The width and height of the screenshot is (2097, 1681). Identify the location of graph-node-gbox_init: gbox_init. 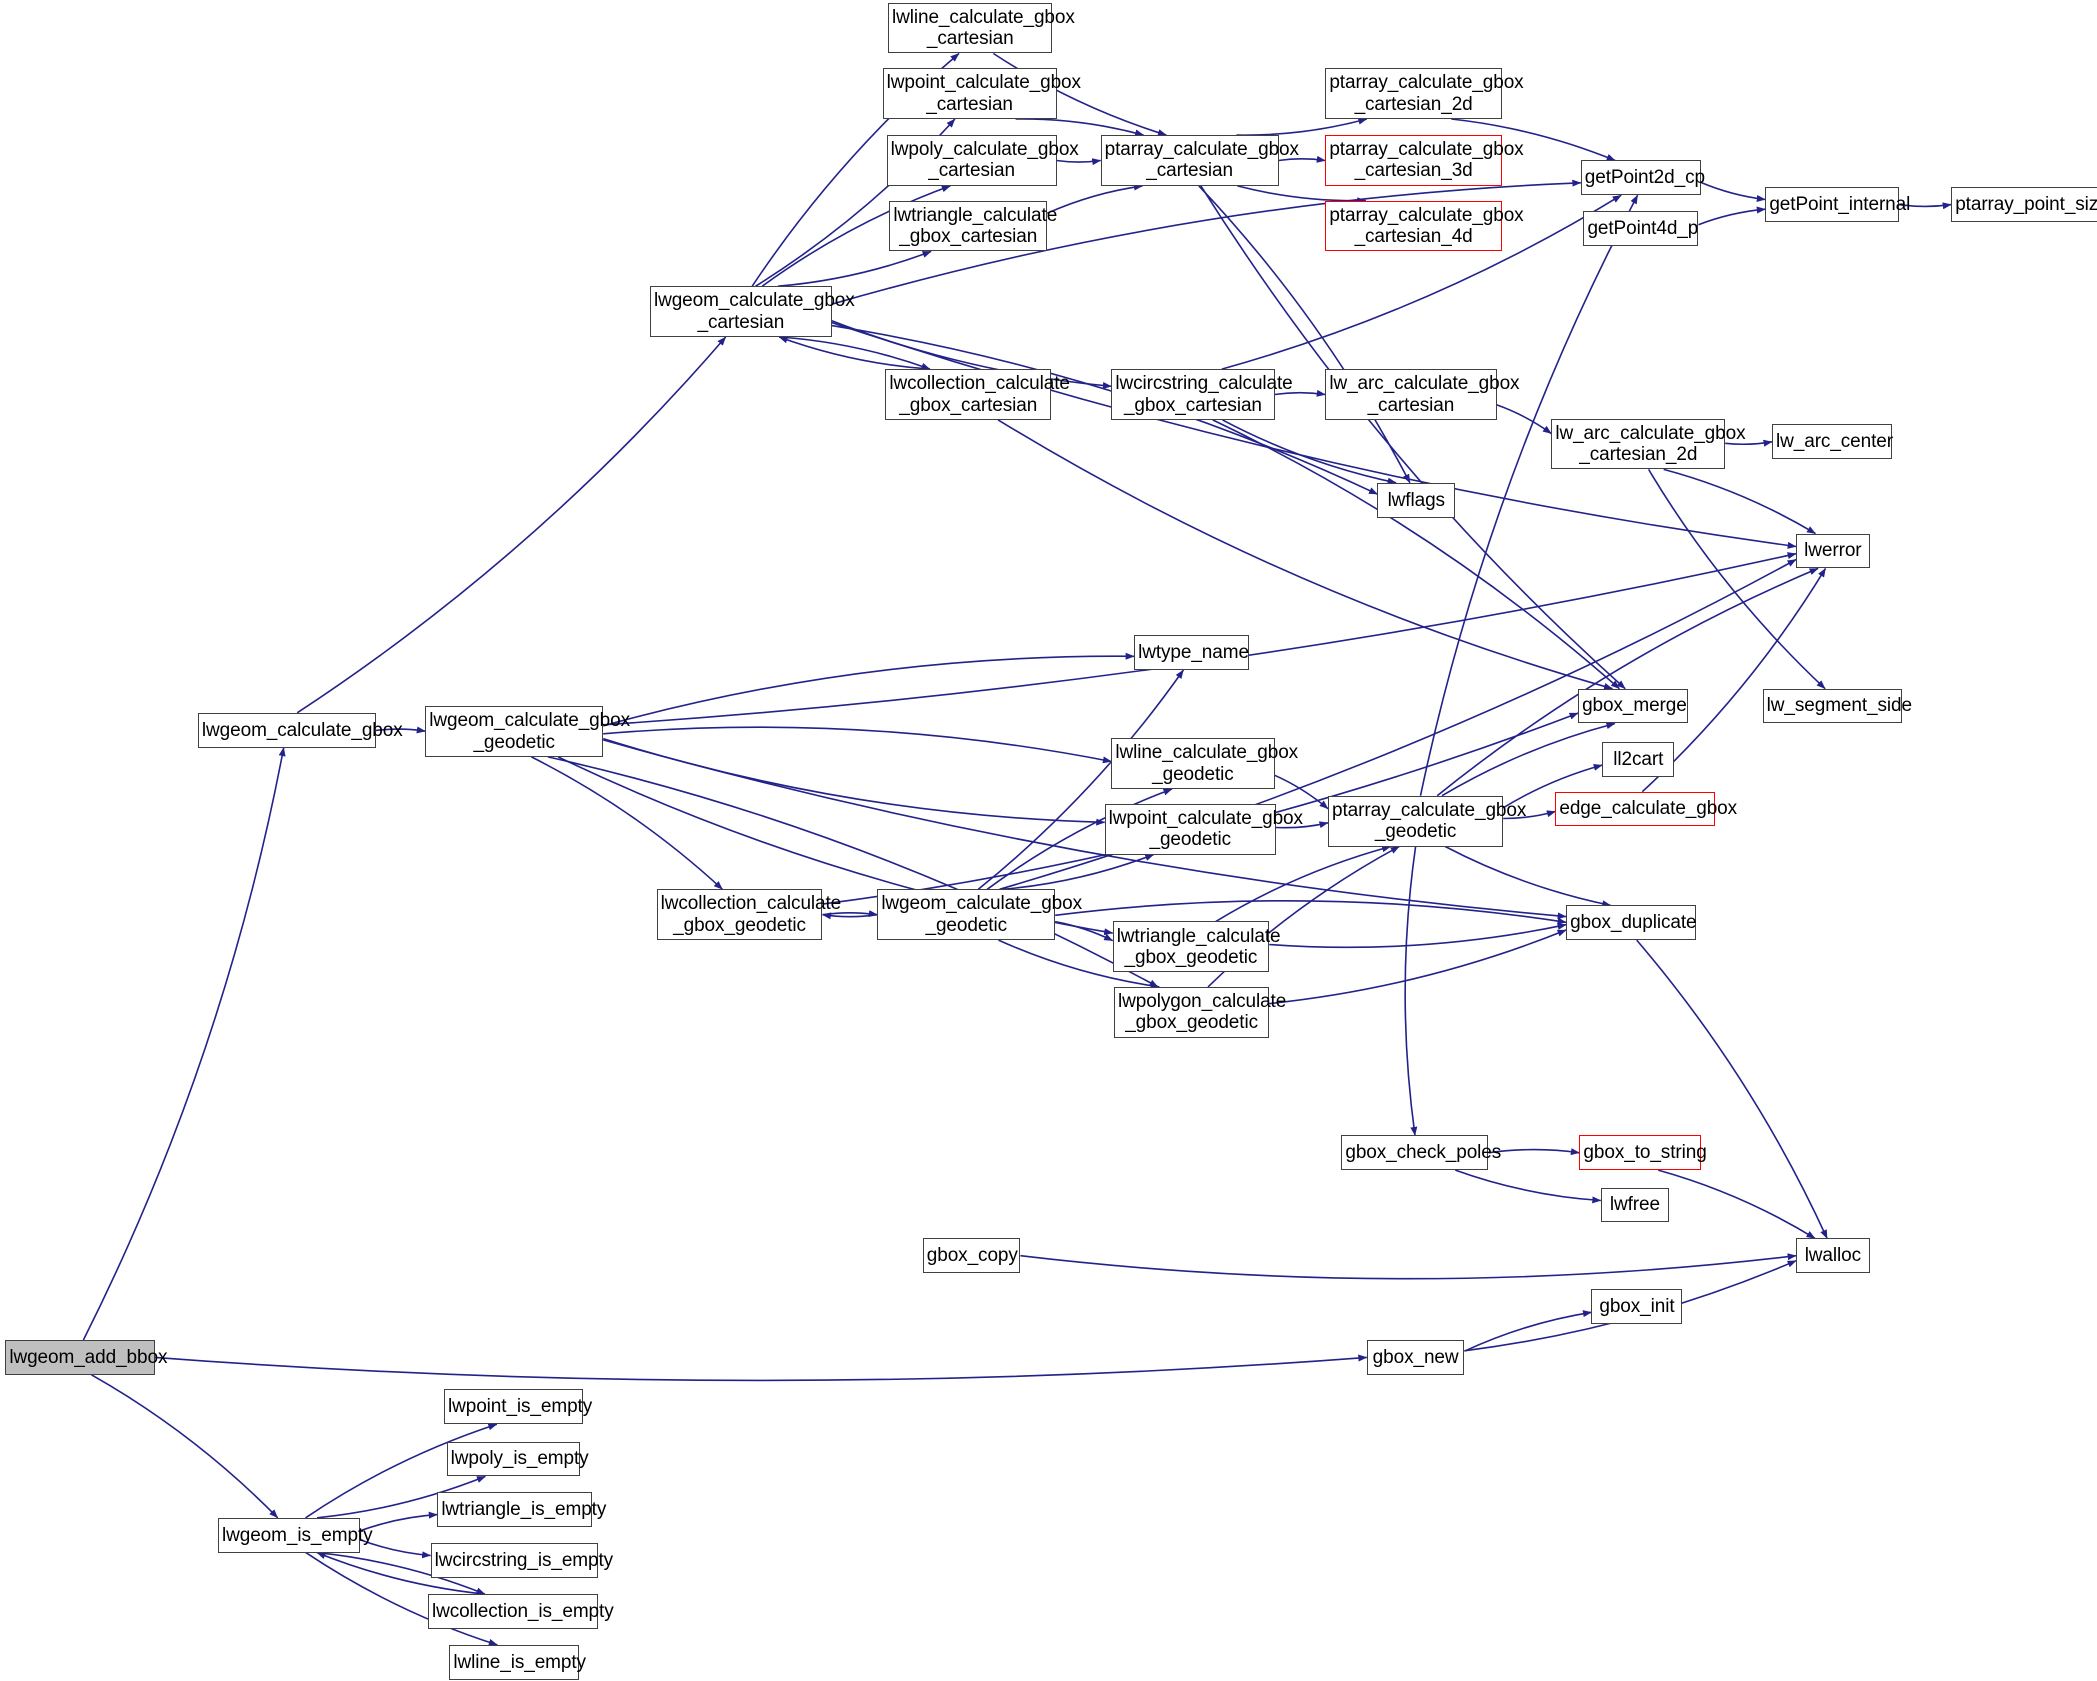
(1637, 1306).